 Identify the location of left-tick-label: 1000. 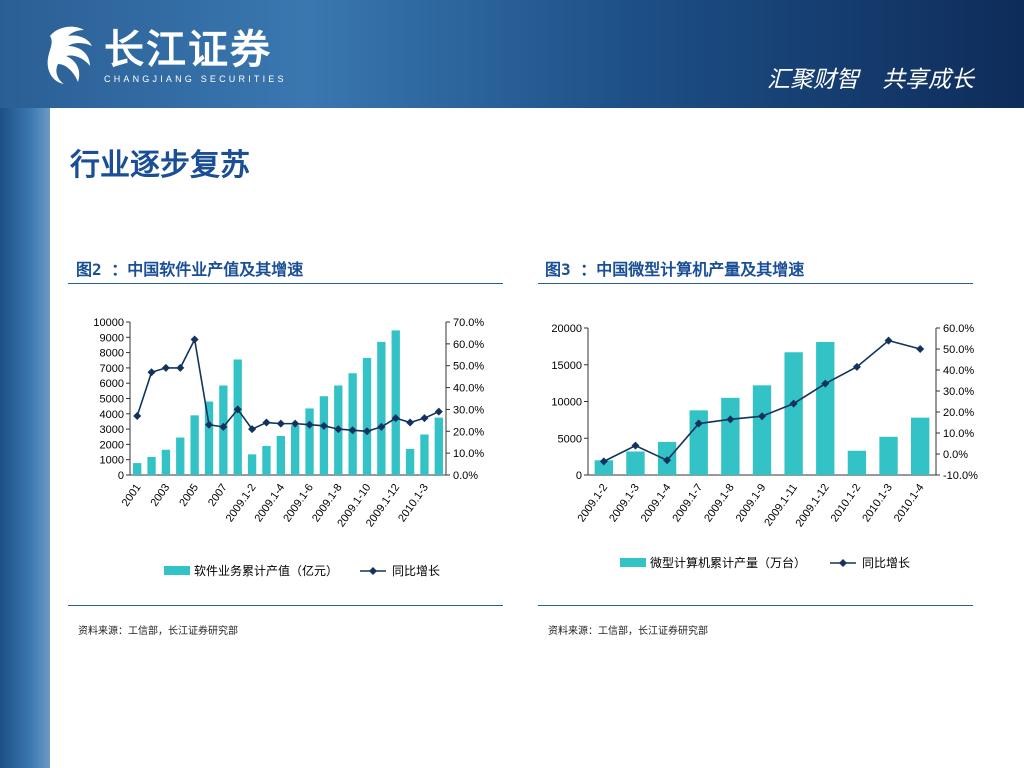
(112, 461).